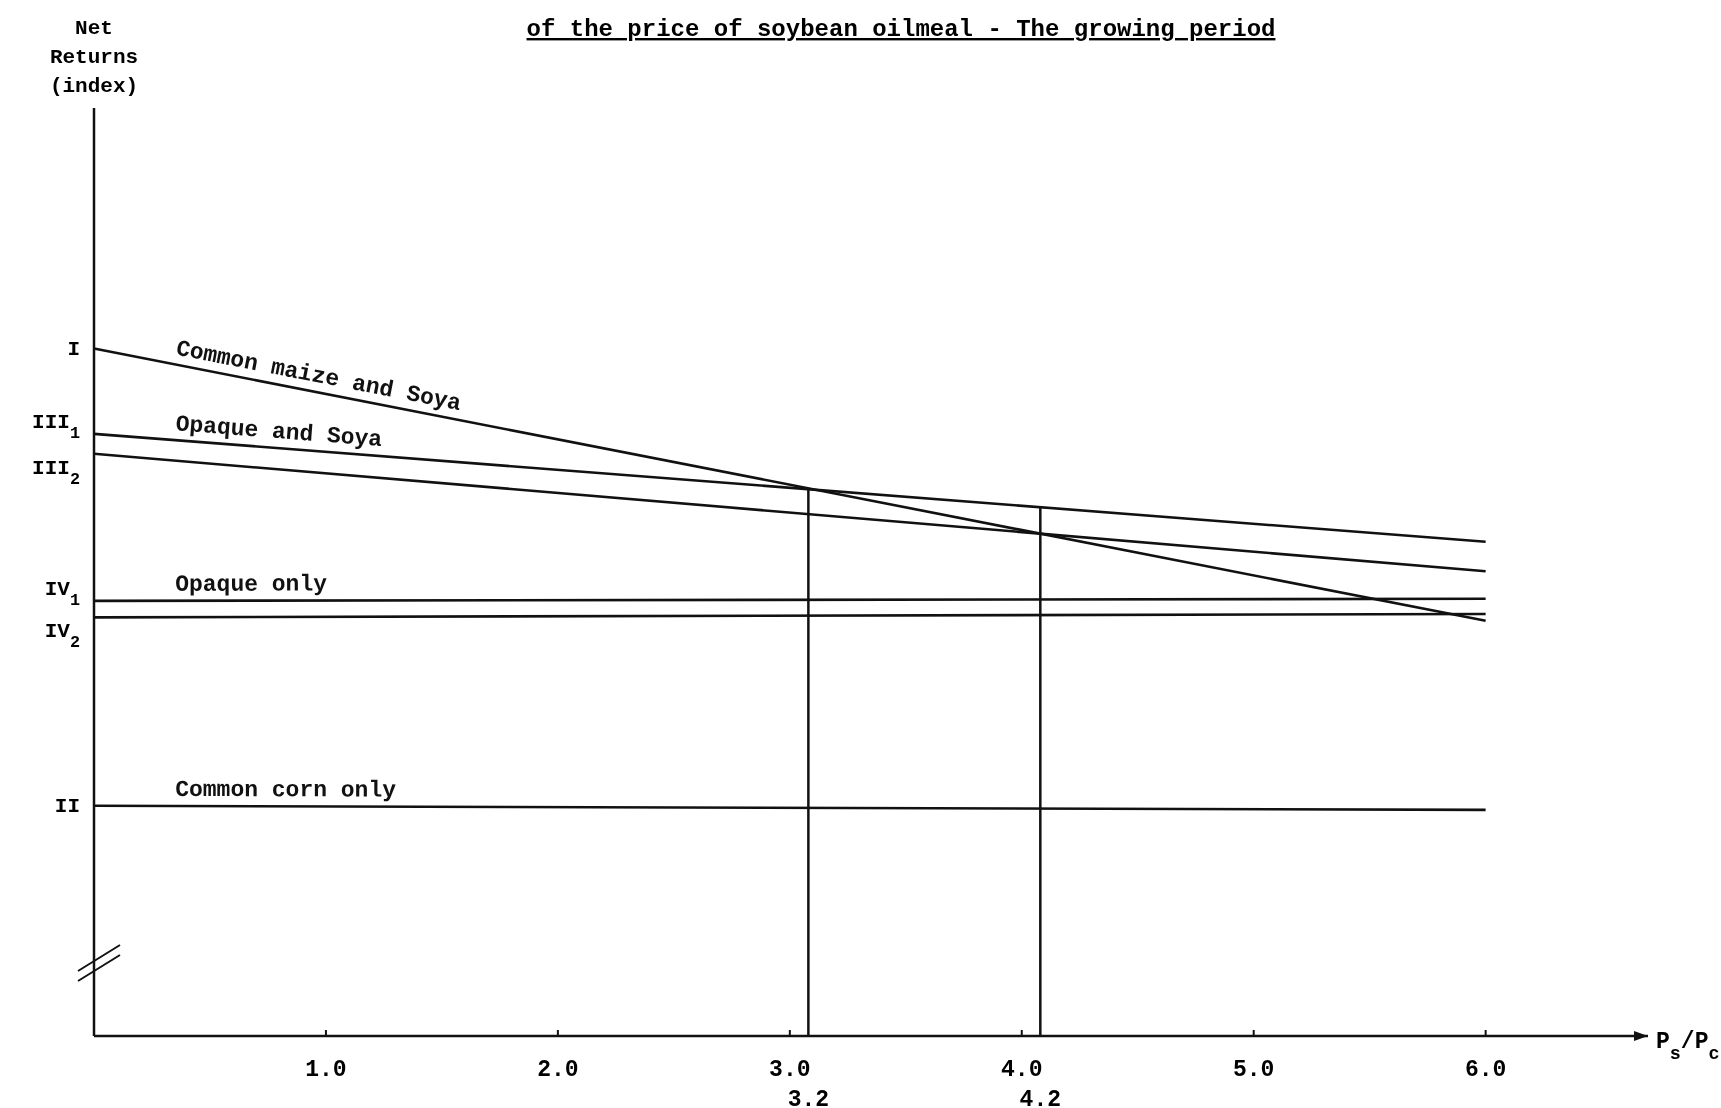 This screenshot has width=1721, height=1108. Describe the element at coordinates (56, 426) in the screenshot. I see `text: III$_{1}$` at that location.